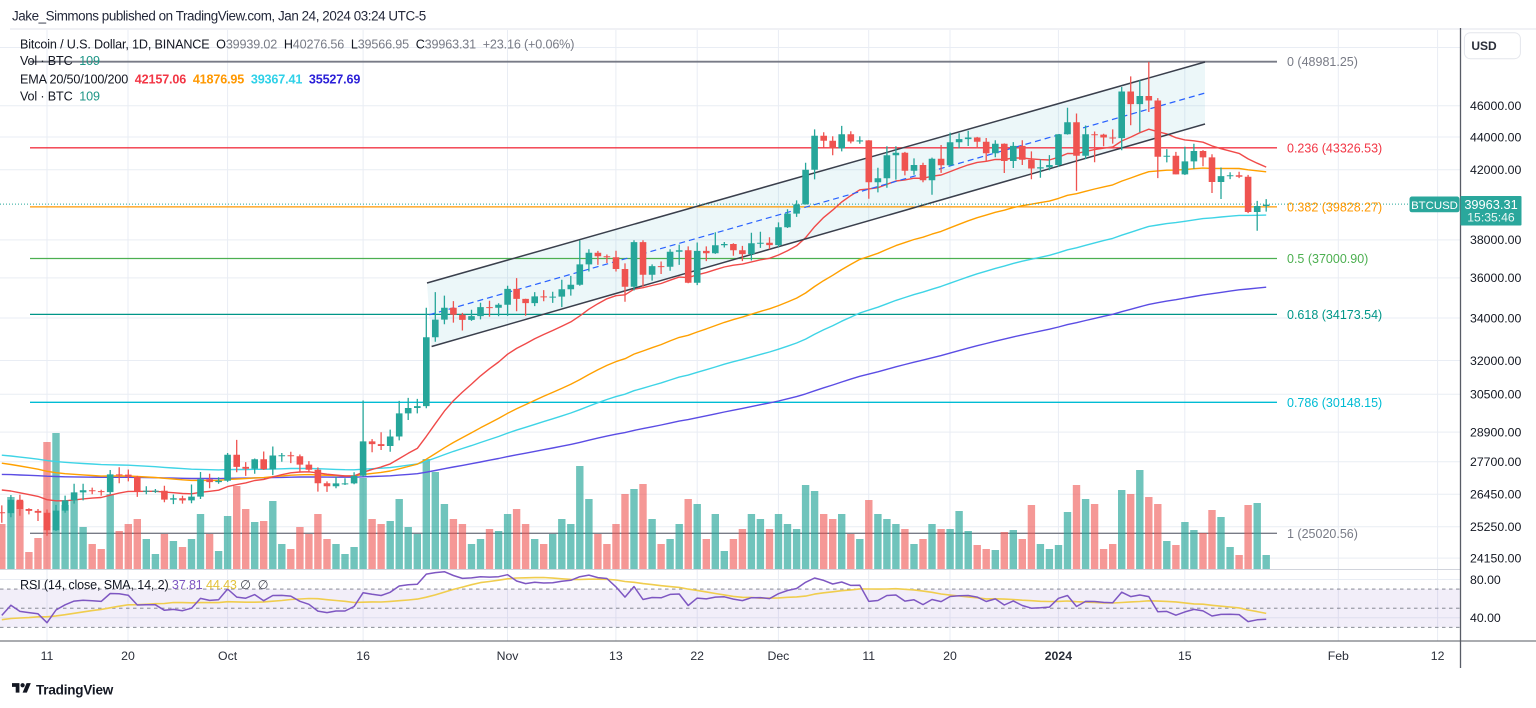 This screenshot has width=1536, height=708. What do you see at coordinates (1495, 137) in the screenshot?
I see `svg-text: 44000.00` at bounding box center [1495, 137].